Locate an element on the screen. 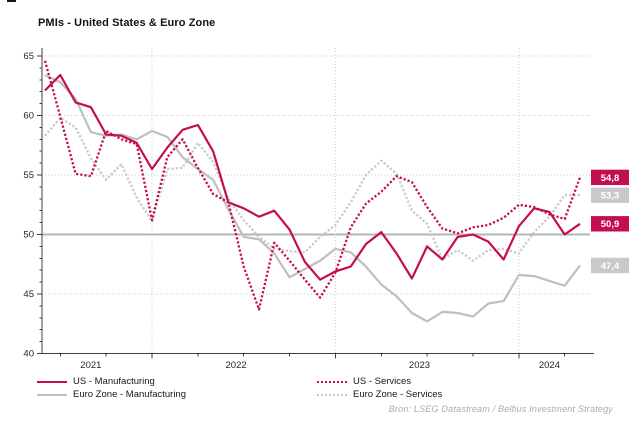  x-axis-year-label: 2022 is located at coordinates (236, 365).